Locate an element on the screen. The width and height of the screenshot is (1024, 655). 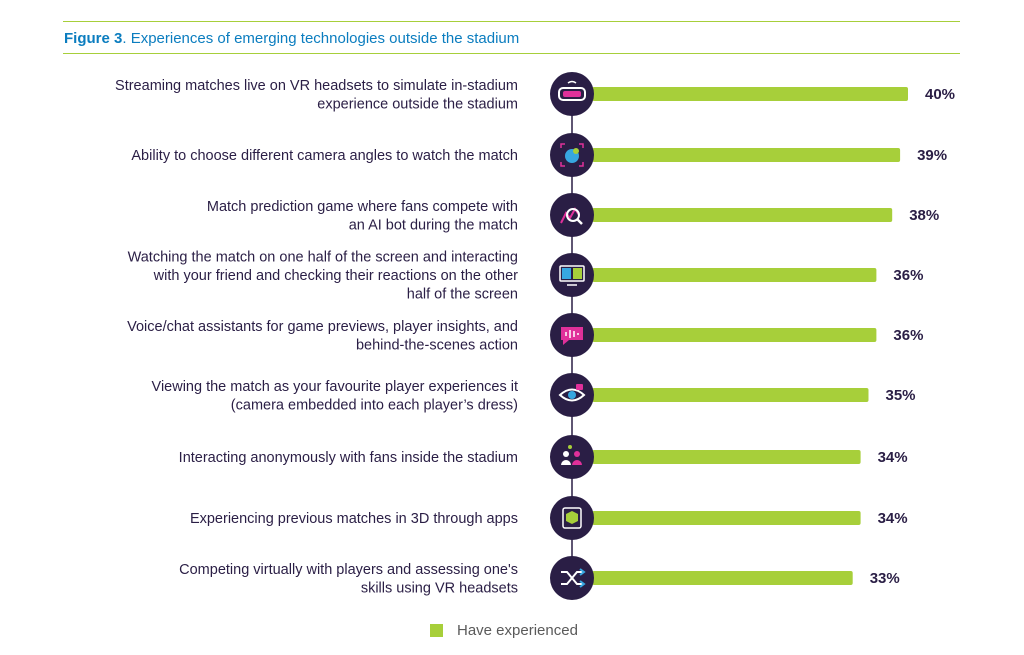
category-label-line: behind-the-scenes action is located at coordinates (437, 345).